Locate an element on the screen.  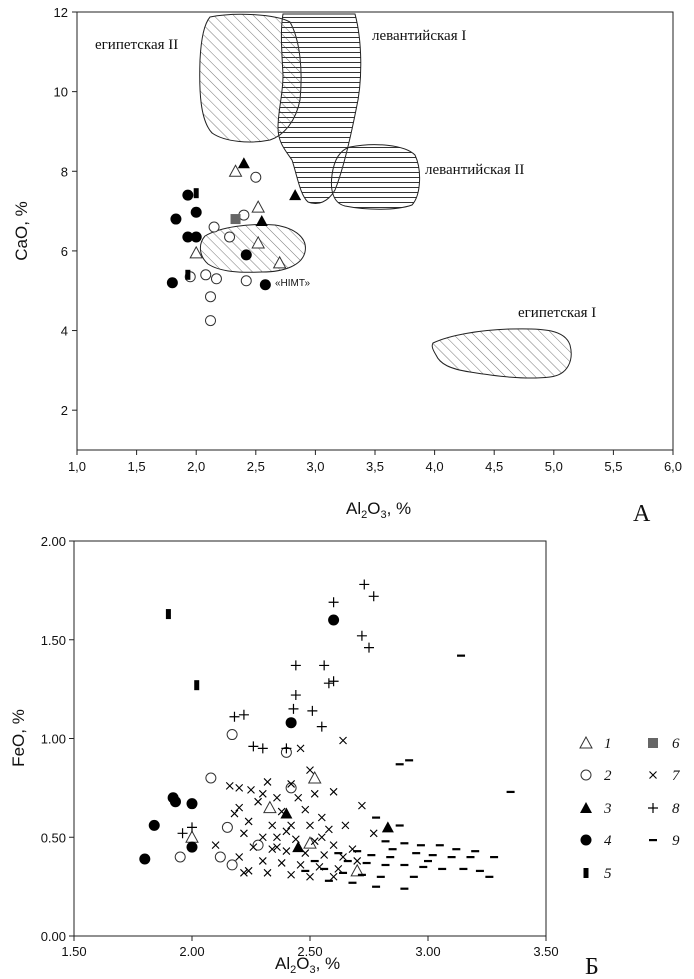
point-square-gray is located at coordinates (235, 219).